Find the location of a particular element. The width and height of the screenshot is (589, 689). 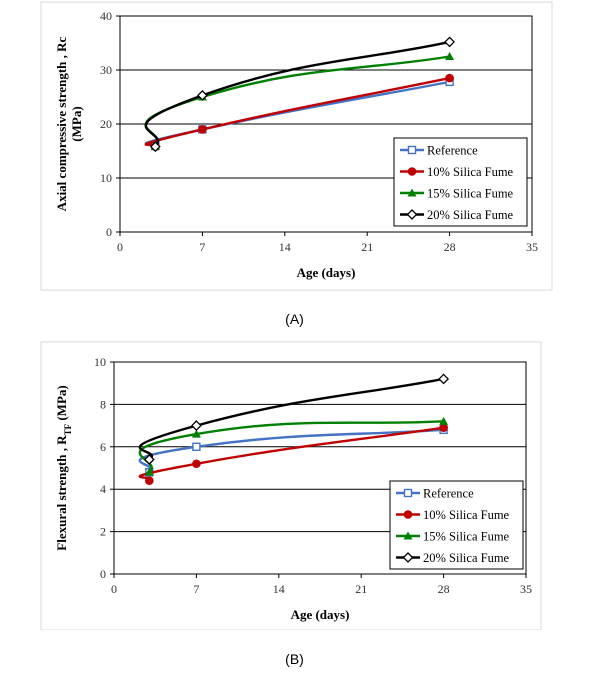

chart-b-xtick-label: 35 is located at coordinates (526, 589).